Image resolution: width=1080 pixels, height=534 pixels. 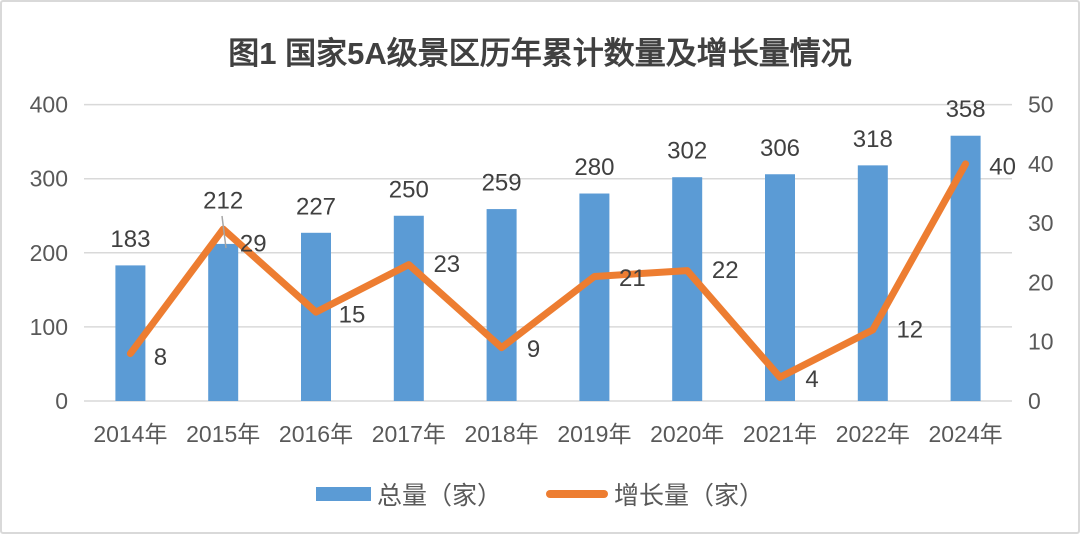 What do you see at coordinates (780, 148) in the screenshot?
I see `bar-label: 306` at bounding box center [780, 148].